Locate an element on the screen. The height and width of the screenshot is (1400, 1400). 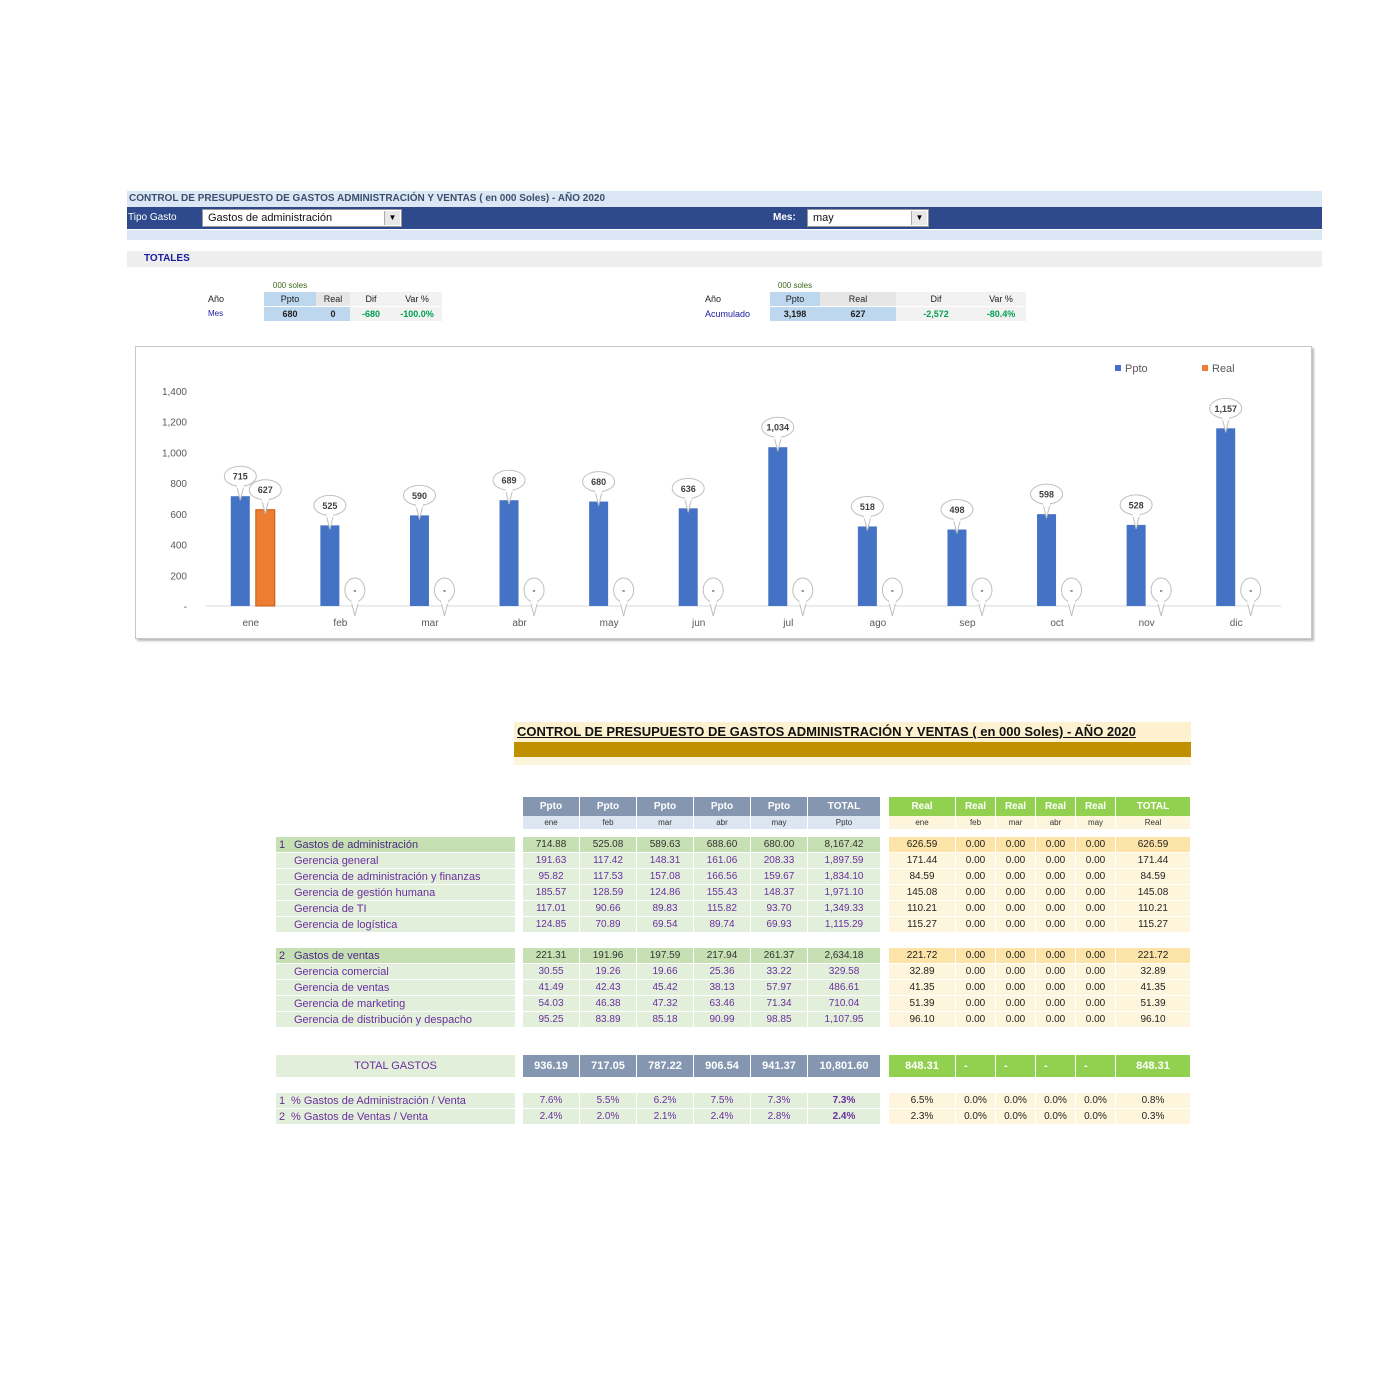
row-label-text: Gerencia de ventas is located at coordinates (342, 988).